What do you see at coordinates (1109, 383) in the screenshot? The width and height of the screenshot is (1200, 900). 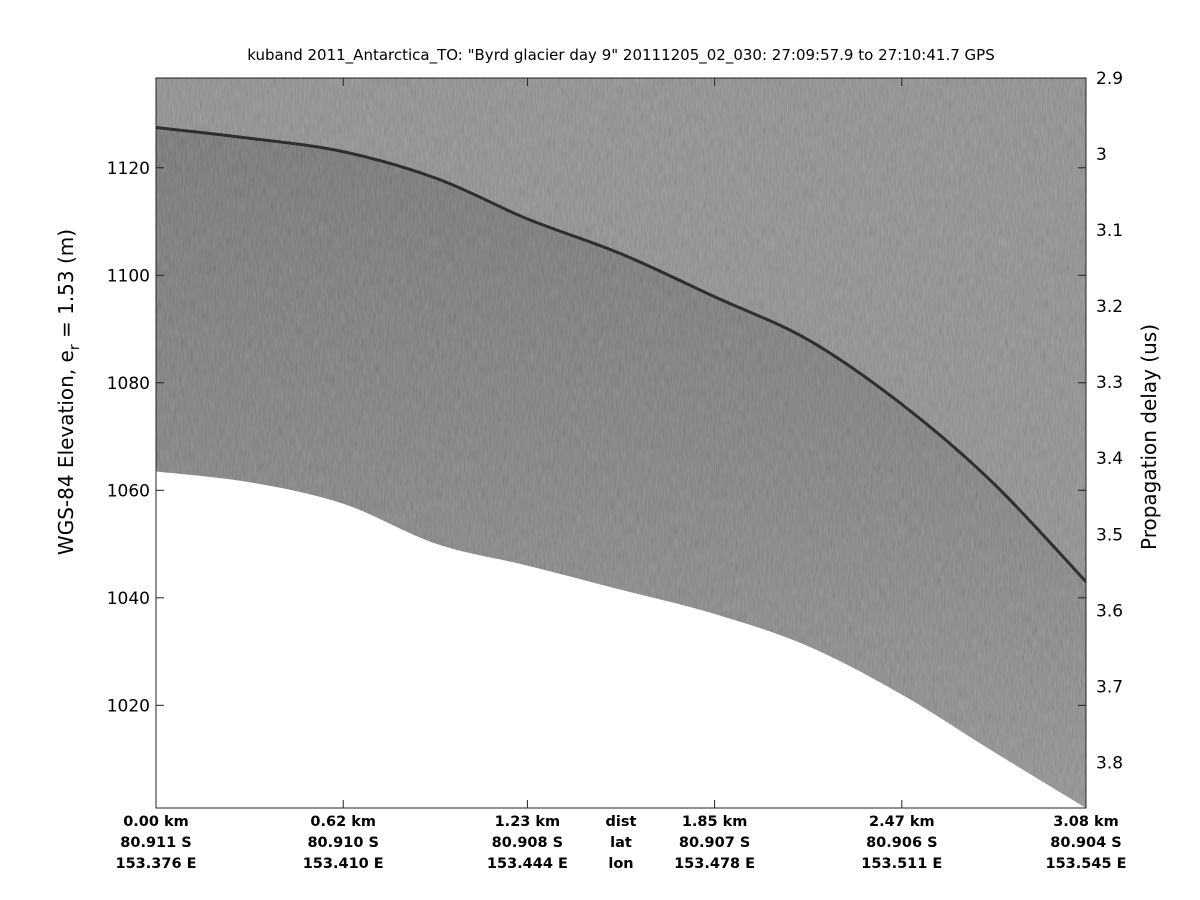 I see `y2-tick-label: 3.3` at bounding box center [1109, 383].